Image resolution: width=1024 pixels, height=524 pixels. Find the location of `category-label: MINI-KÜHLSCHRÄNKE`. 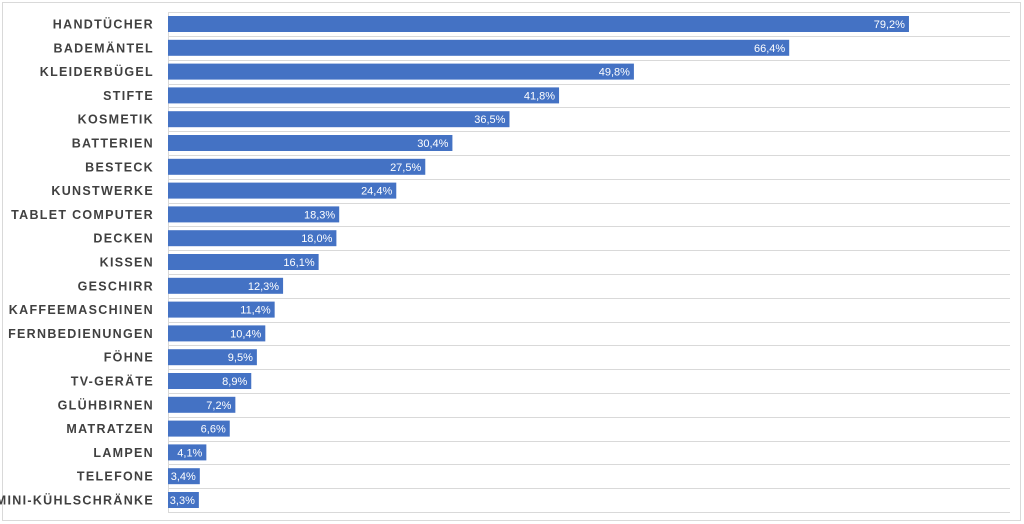

category-label: MINI-KÜHLSCHRÄNKE is located at coordinates (77, 500).